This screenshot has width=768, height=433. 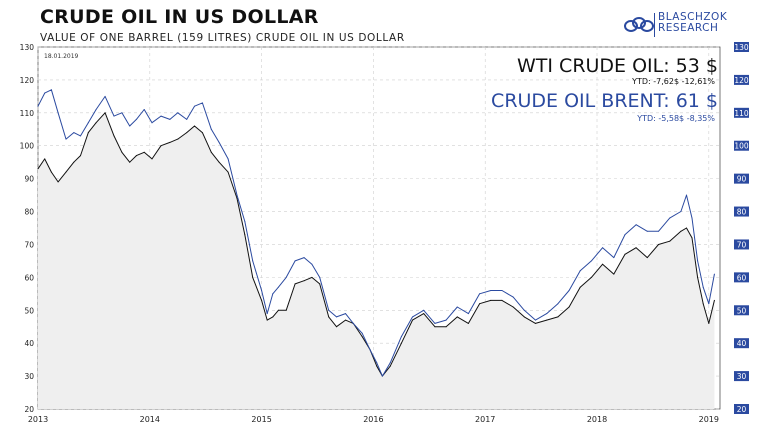 What do you see at coordinates (27, 80) in the screenshot?
I see `y-tick-label: 120` at bounding box center [27, 80].